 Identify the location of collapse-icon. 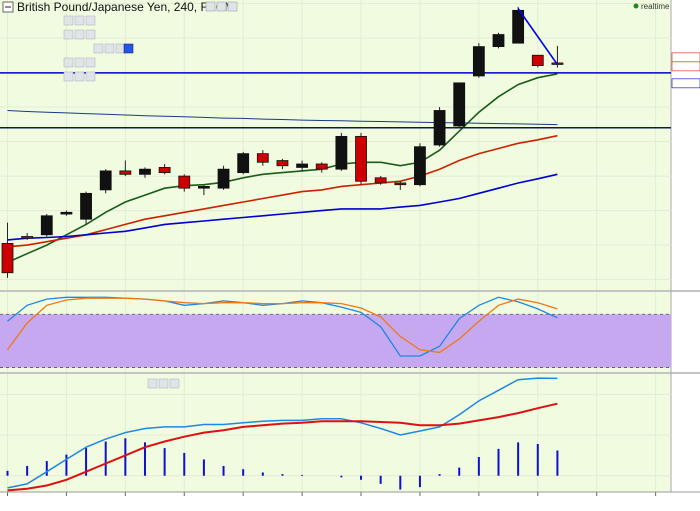
(8, 7).